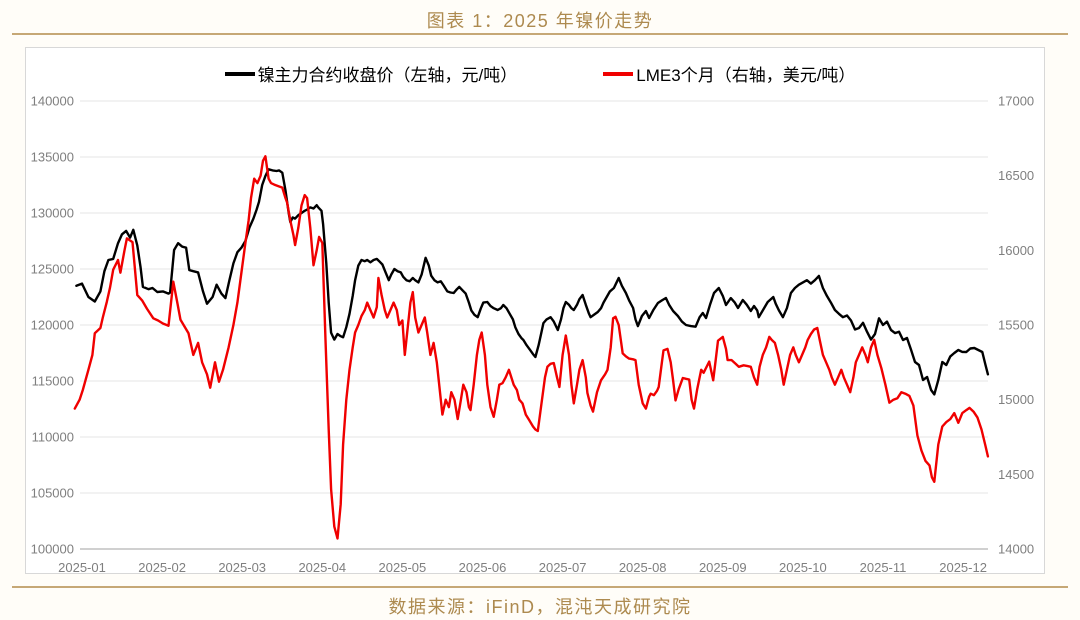  What do you see at coordinates (1016, 325) in the screenshot?
I see `right-axis-tick-label: 15500` at bounding box center [1016, 325].